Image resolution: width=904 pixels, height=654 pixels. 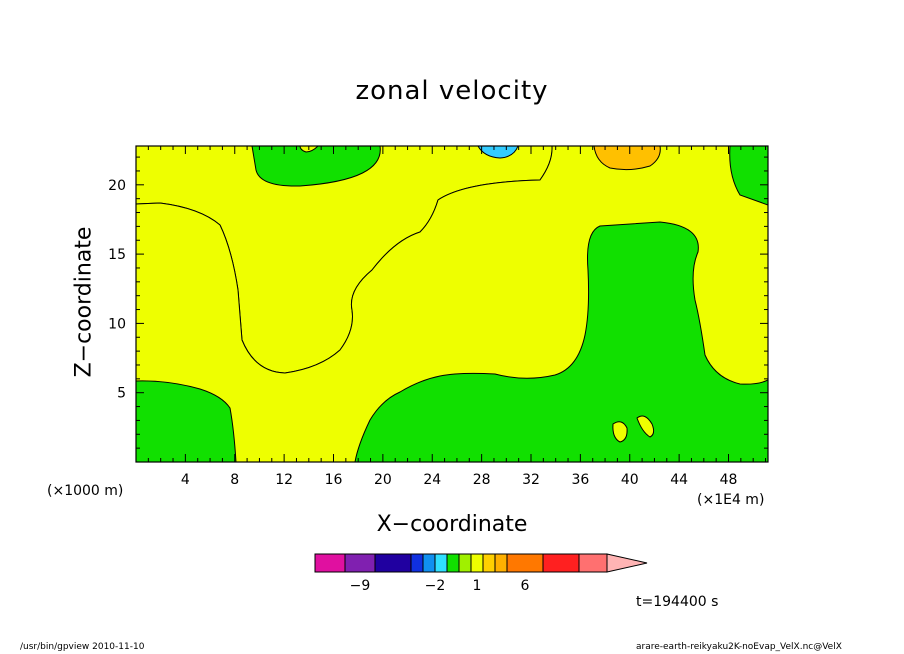 I want to click on time-label: t=194400 s, so click(x=677, y=602).